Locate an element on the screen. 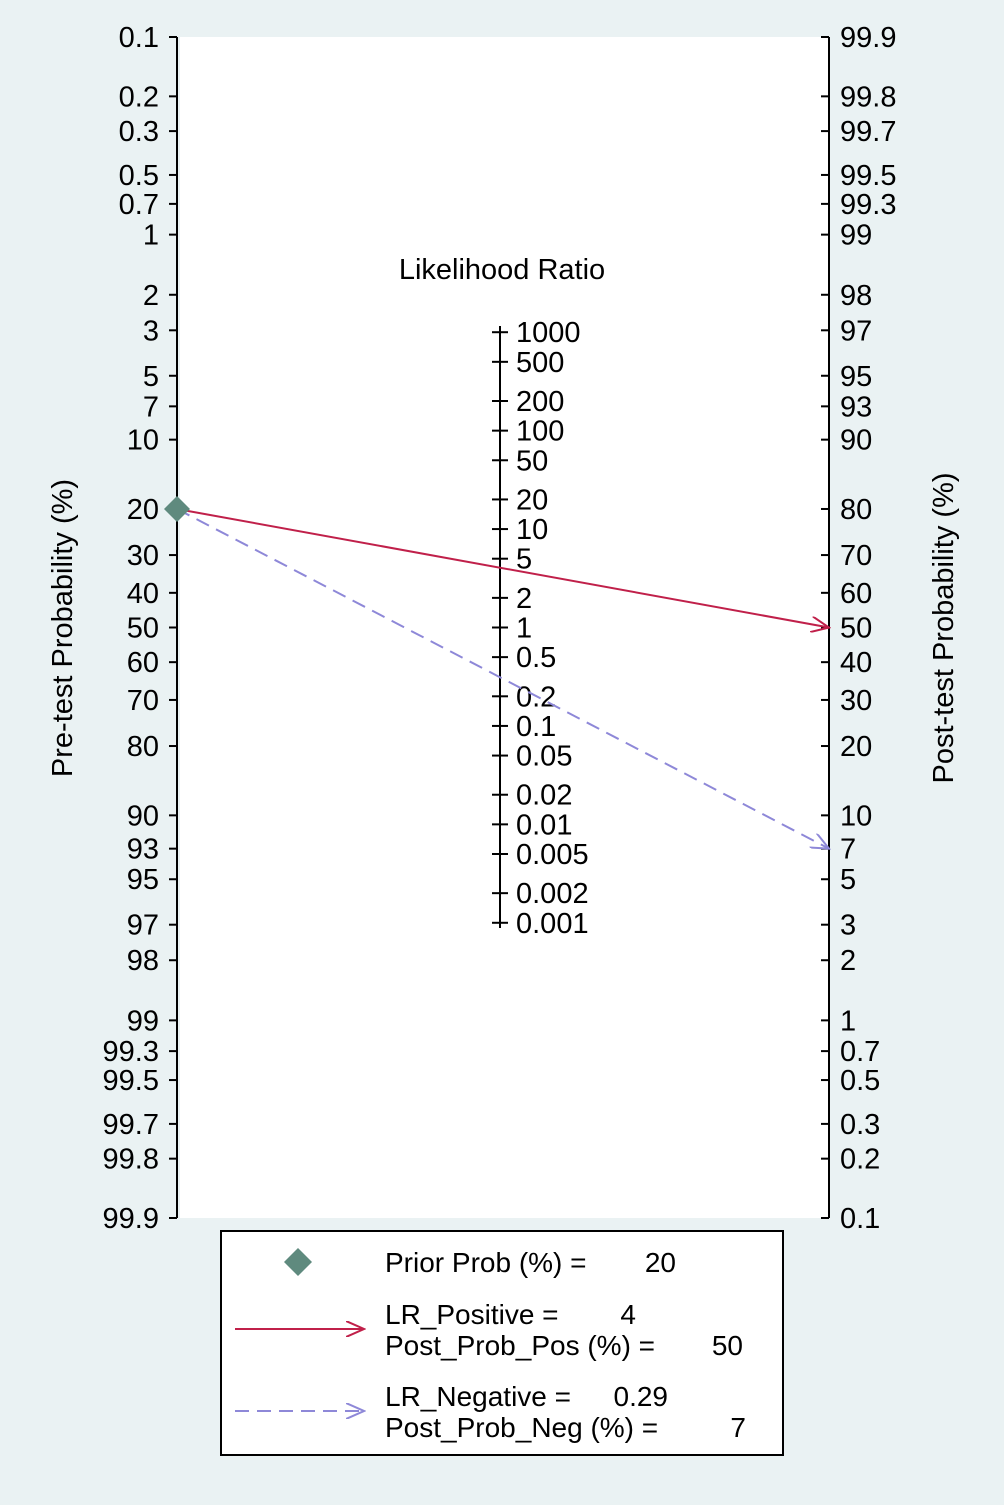 Image resolution: width=1004 pixels, height=1505 pixels. right-axis-tick-label: 50 is located at coordinates (856, 629).